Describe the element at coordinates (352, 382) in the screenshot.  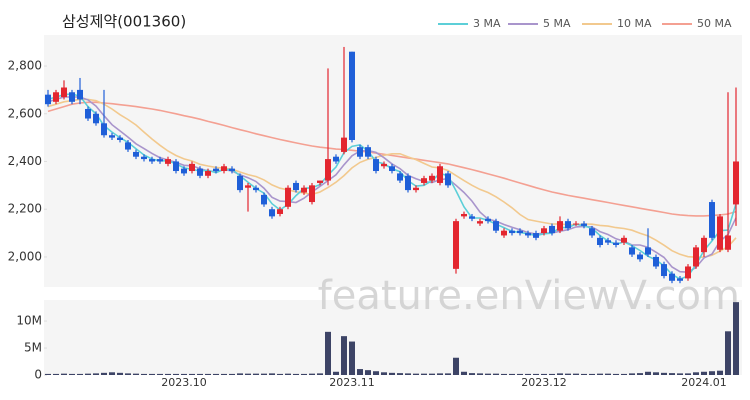
I see `x-tick-label: 2023.11` at that location.